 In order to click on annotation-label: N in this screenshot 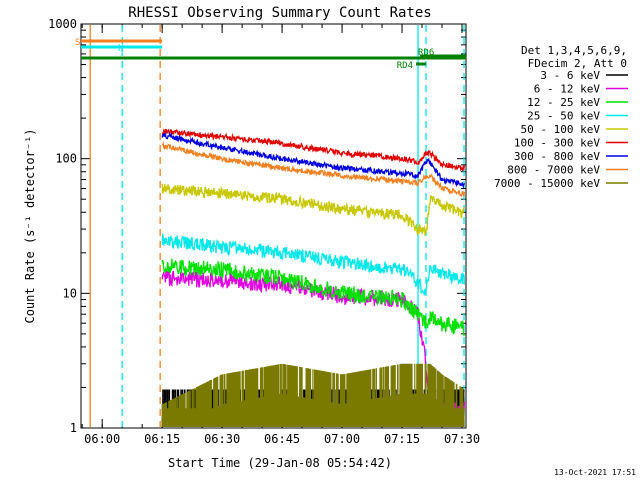, I will do `click(120, 49)`.